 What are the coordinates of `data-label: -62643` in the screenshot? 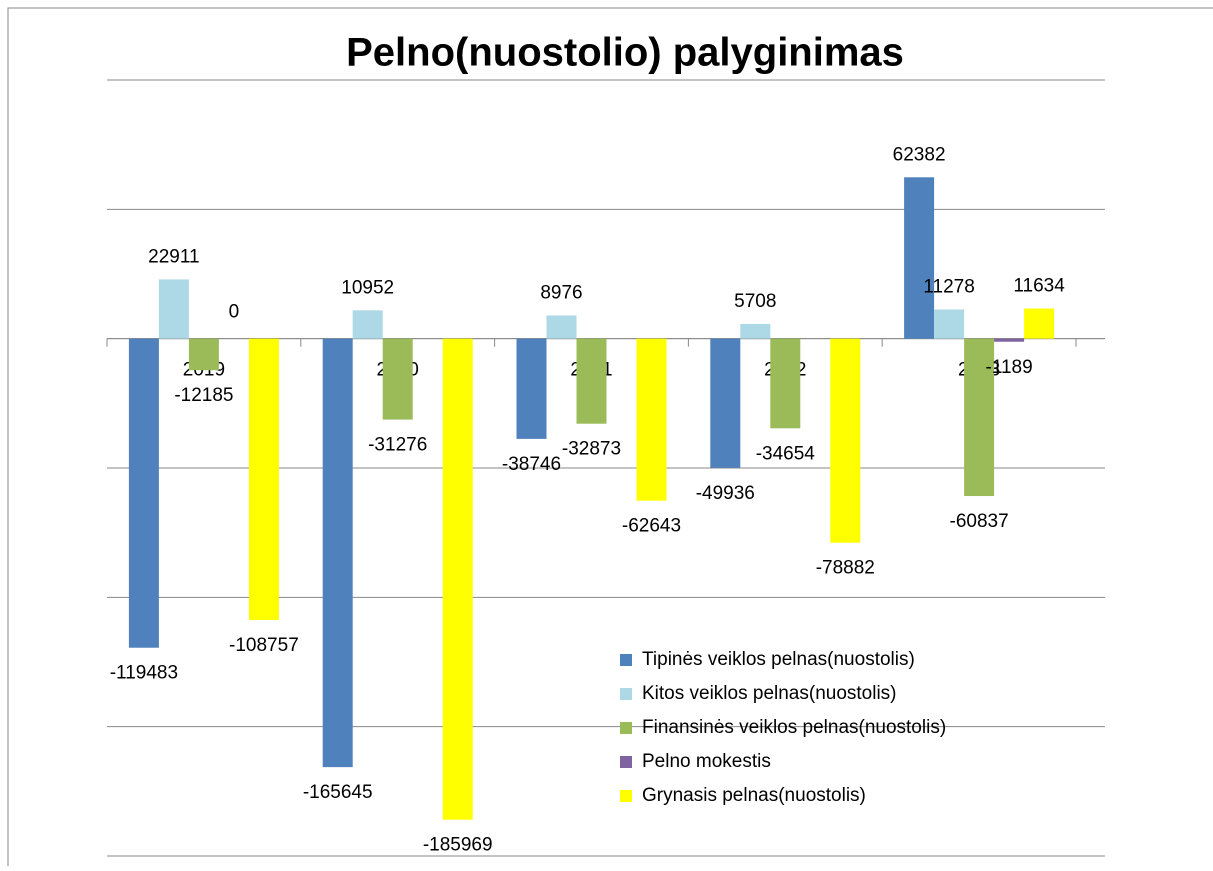 It's located at (651, 526).